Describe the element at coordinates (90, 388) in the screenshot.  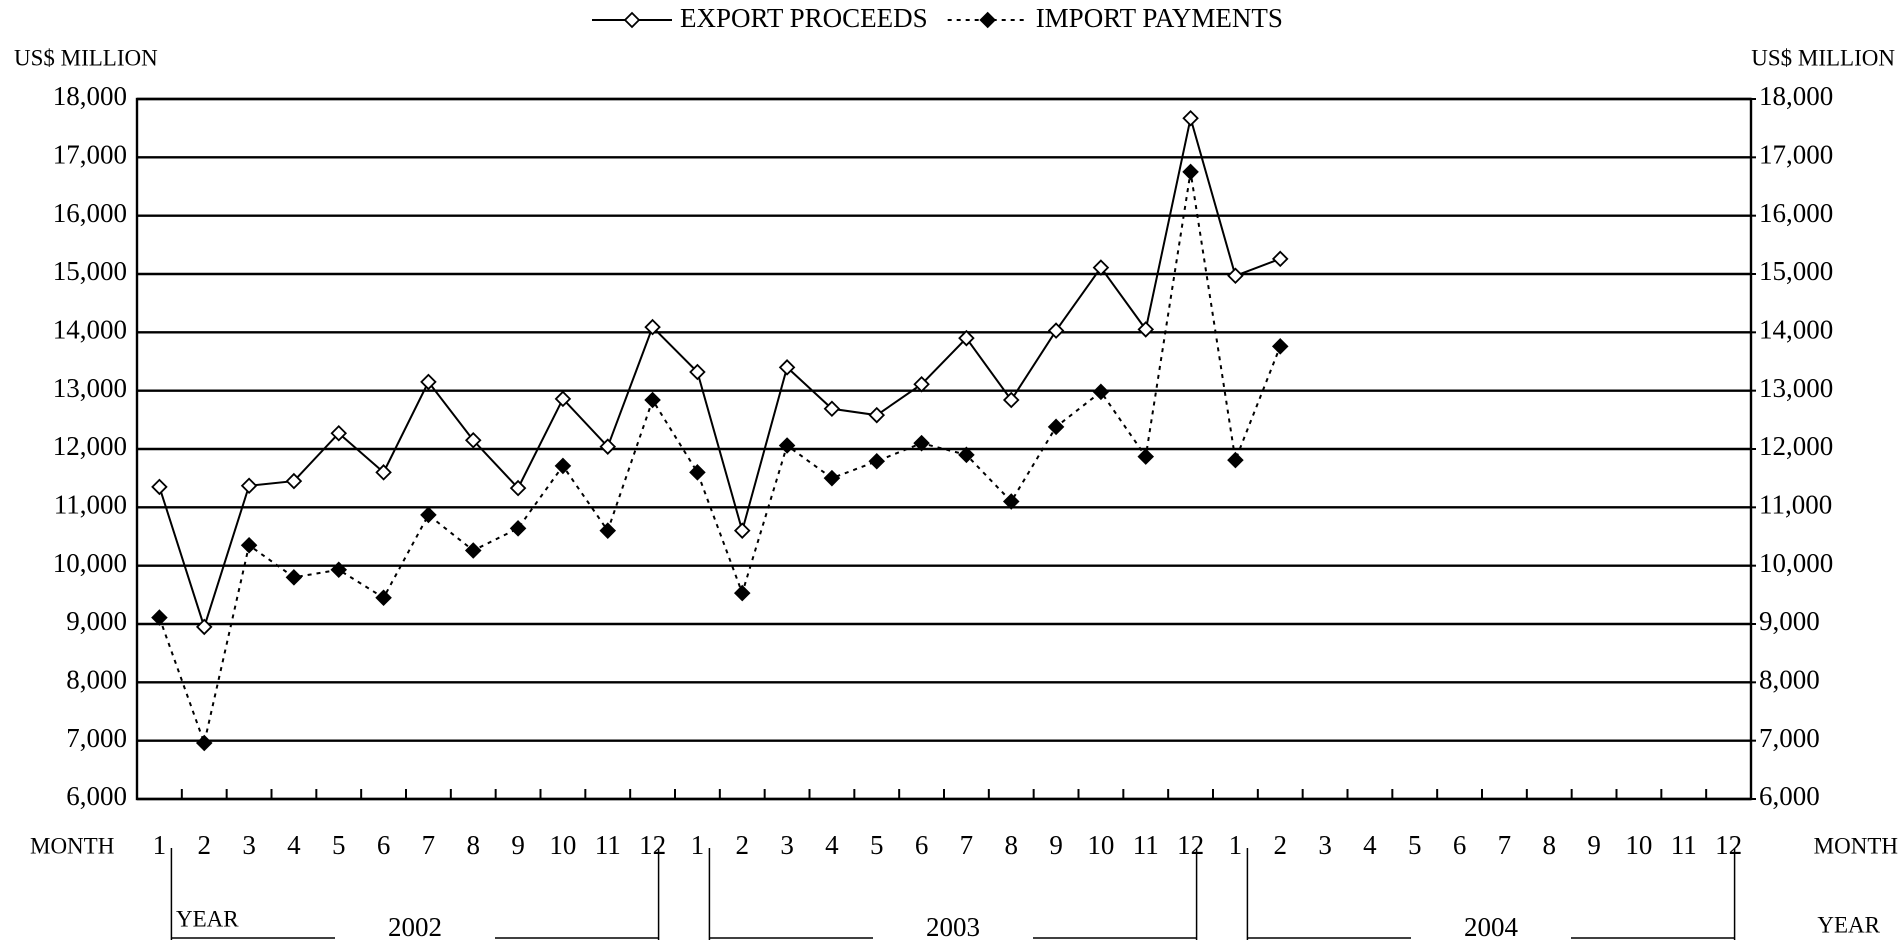
I see `y-tick-label: 13,000` at that location.